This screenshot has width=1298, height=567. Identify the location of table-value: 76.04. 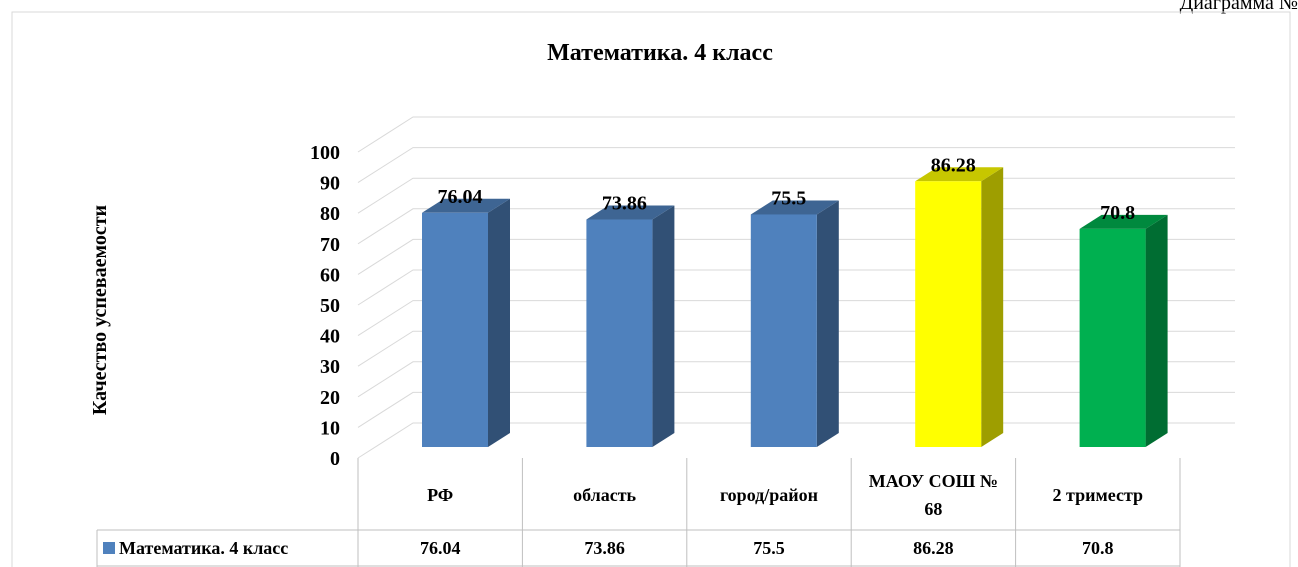
(440, 548).